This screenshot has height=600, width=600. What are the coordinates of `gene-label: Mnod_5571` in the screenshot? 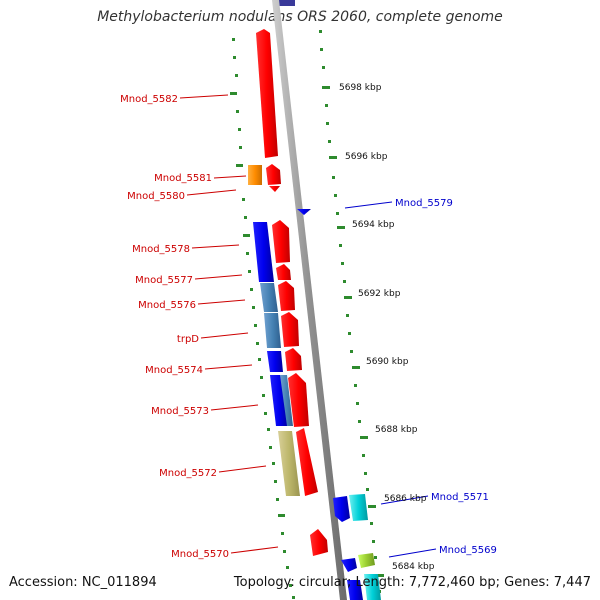 It's located at (460, 497).